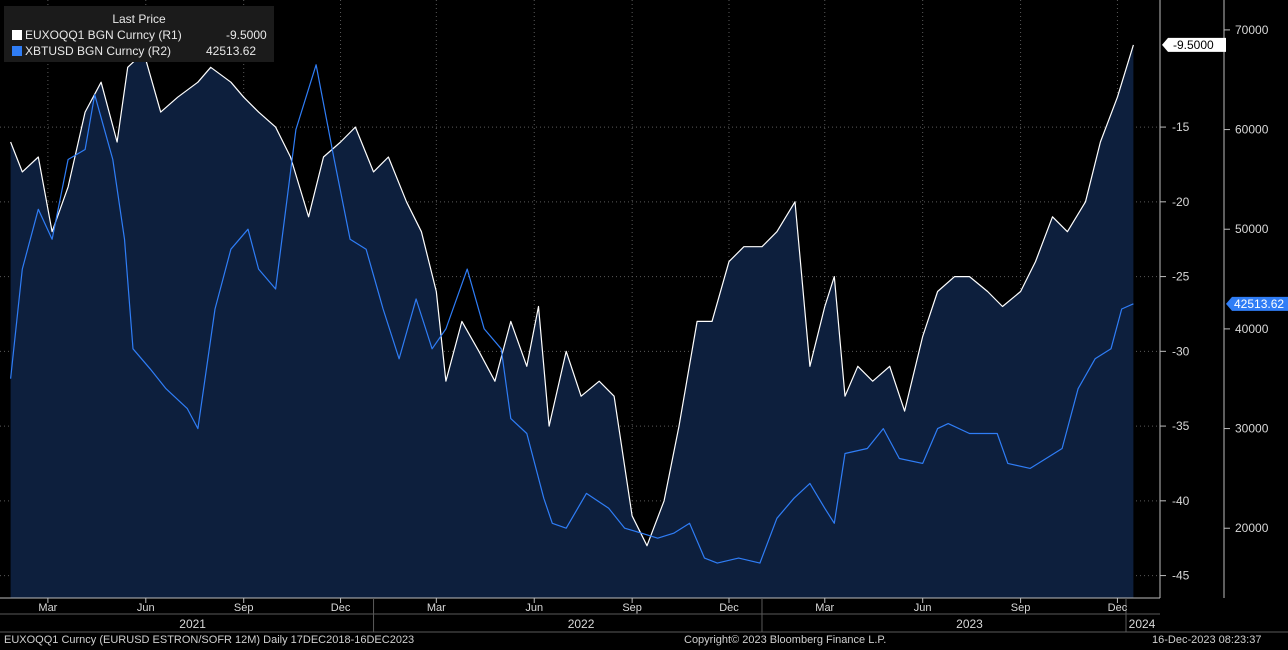 This screenshot has width=1288, height=650. I want to click on tick-label-year: 2021, so click(192, 624).